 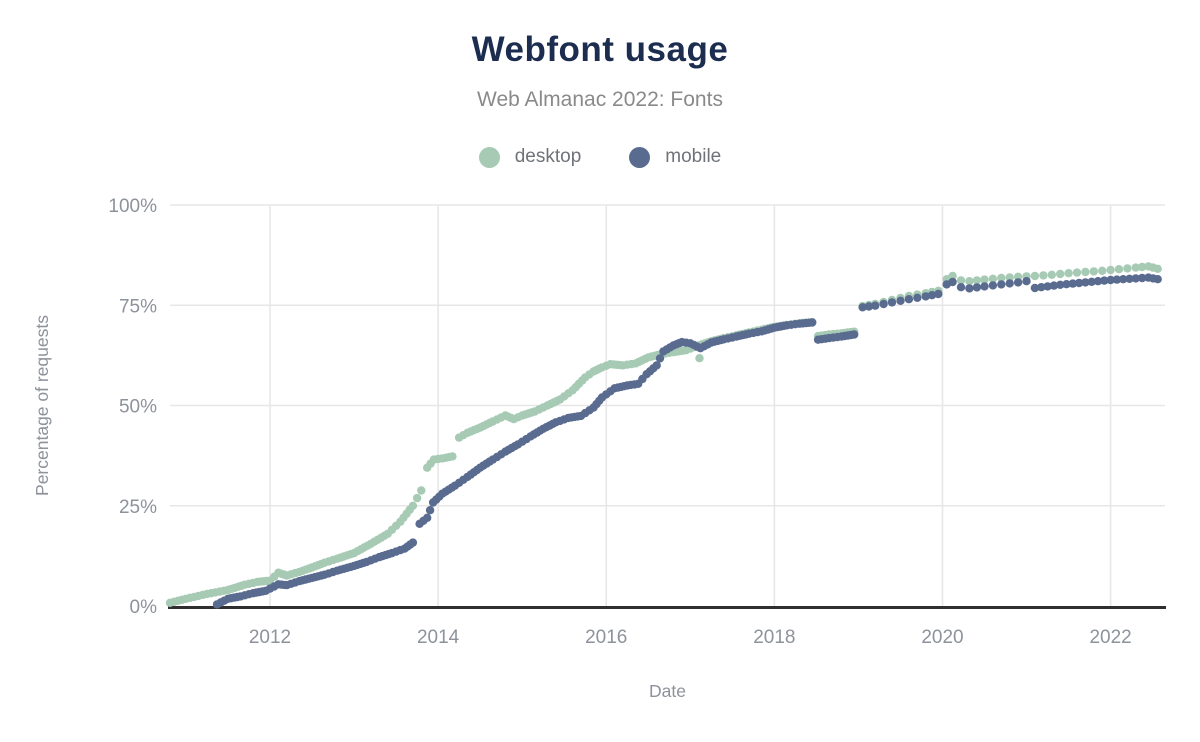 I want to click on mobile-legend-dot-icon, so click(x=640, y=157).